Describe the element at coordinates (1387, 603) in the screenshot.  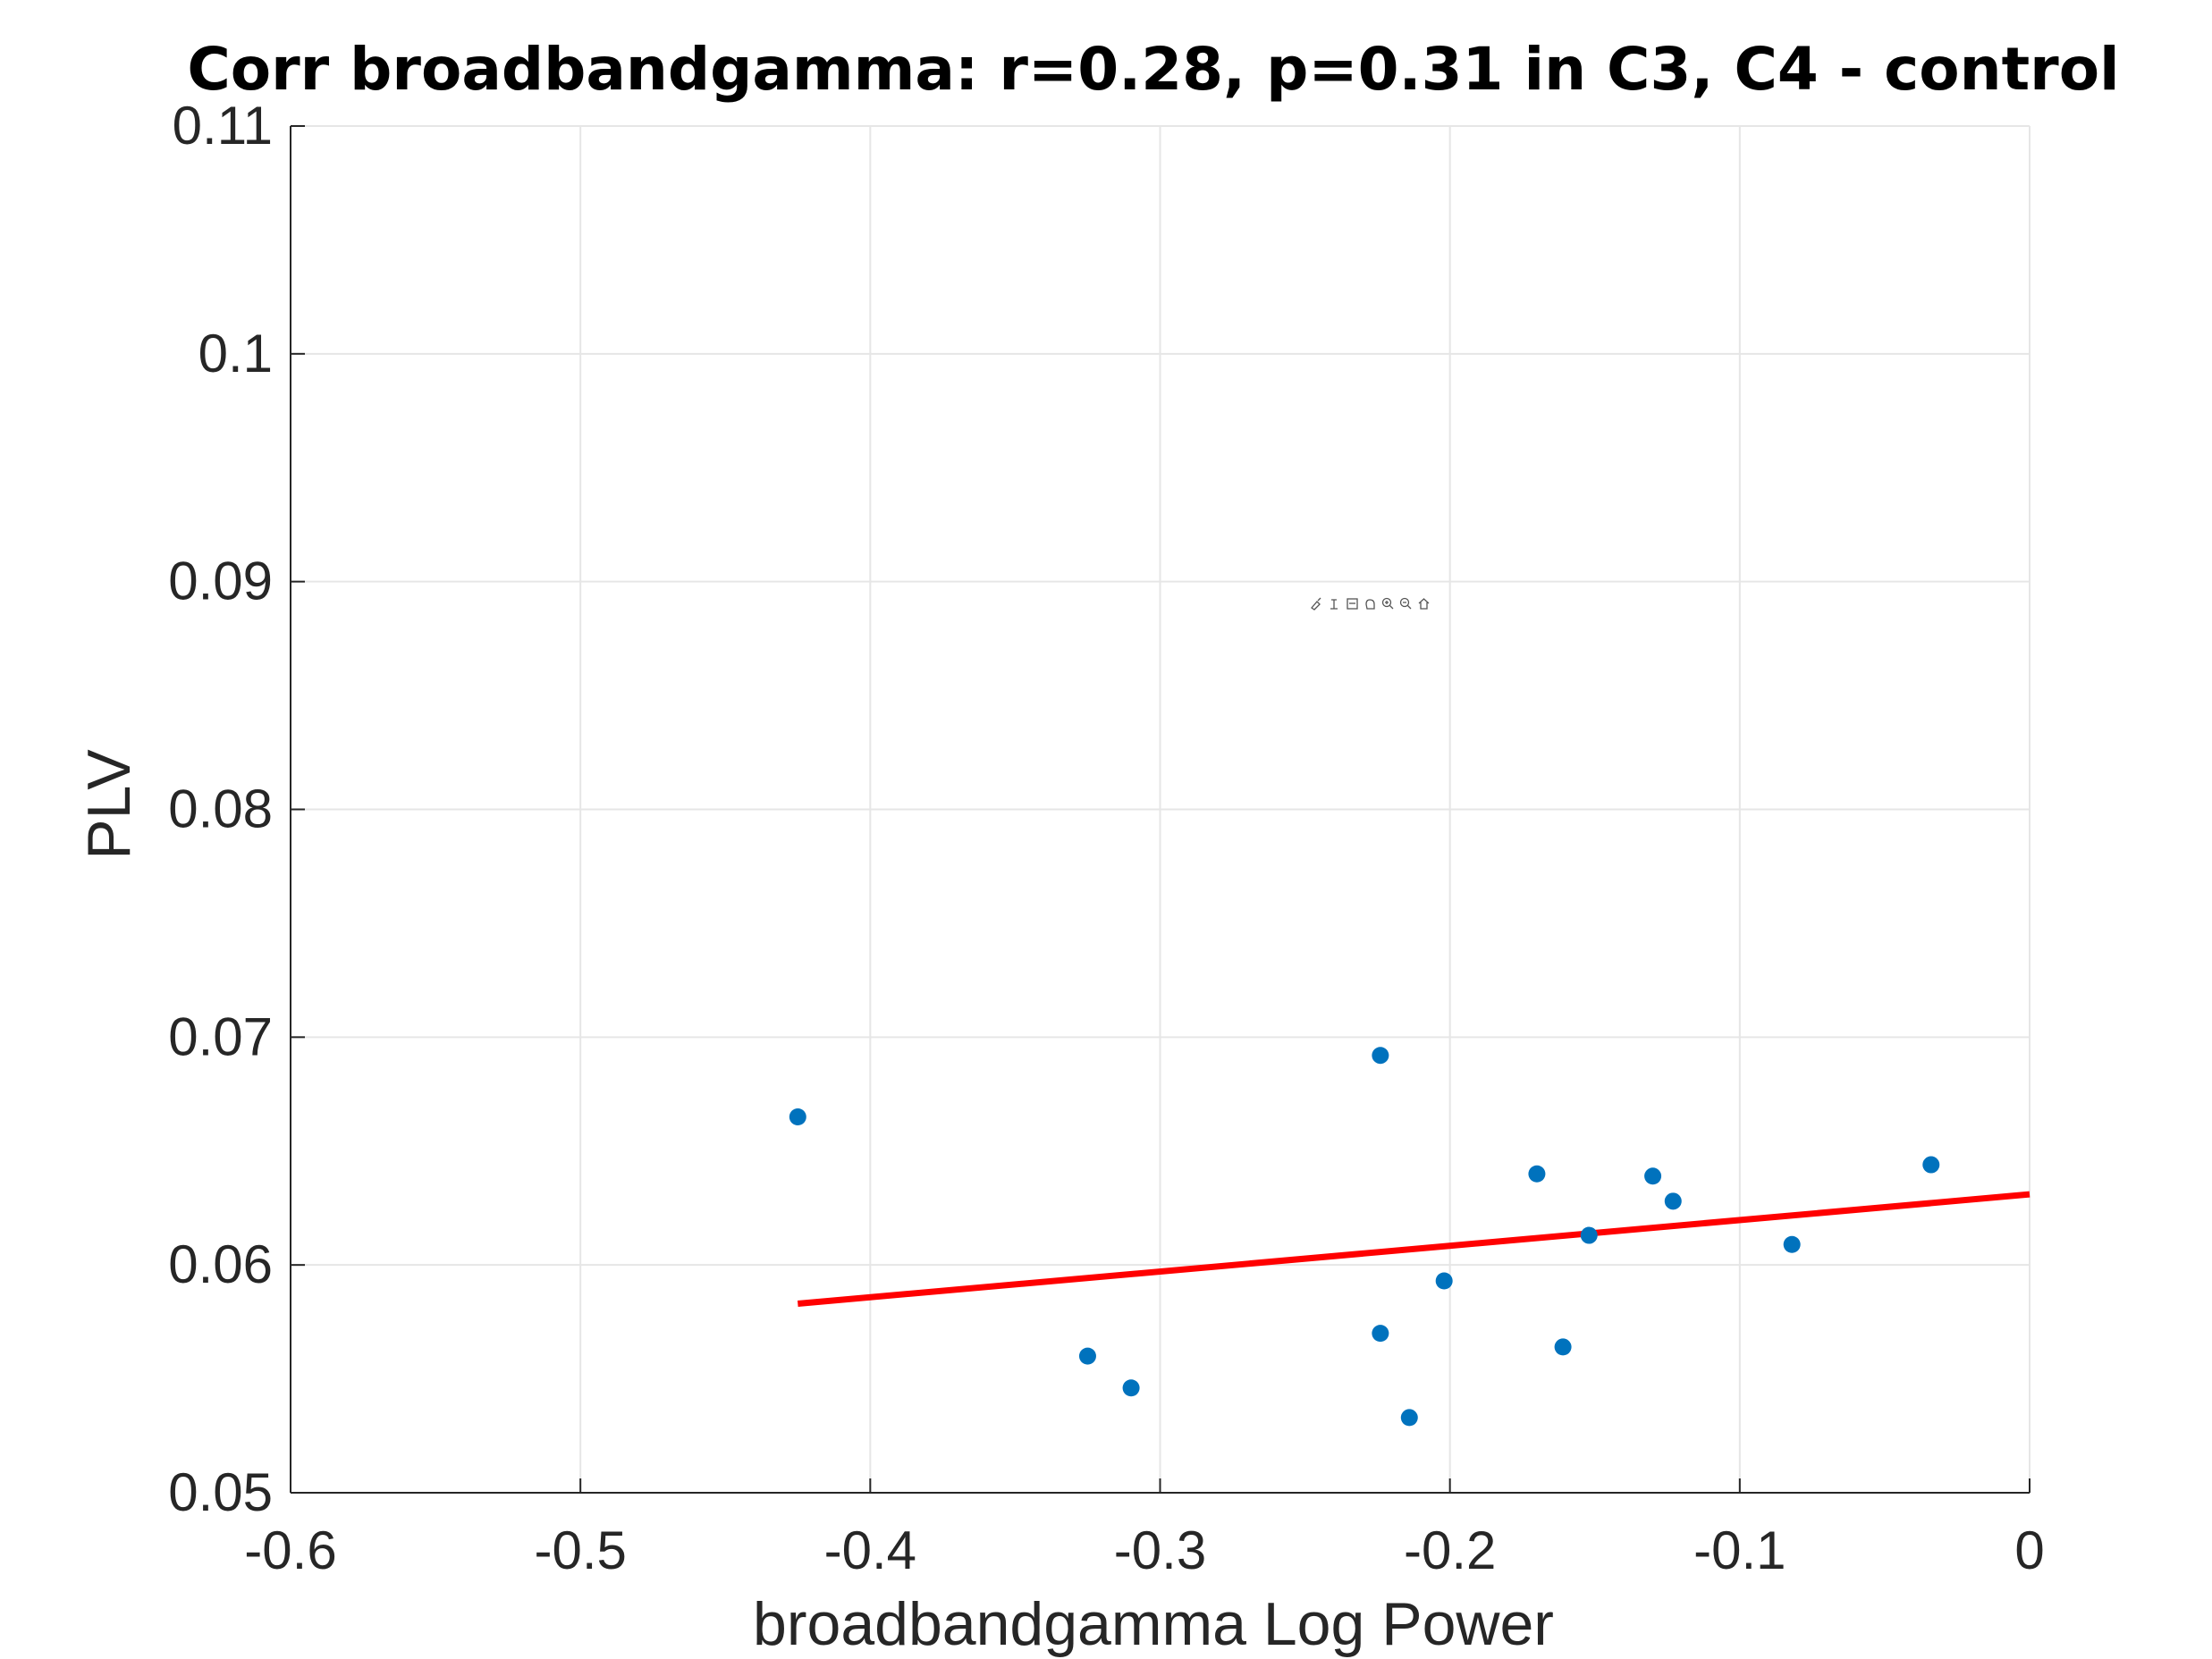
I see `zoom-in-icon` at that location.